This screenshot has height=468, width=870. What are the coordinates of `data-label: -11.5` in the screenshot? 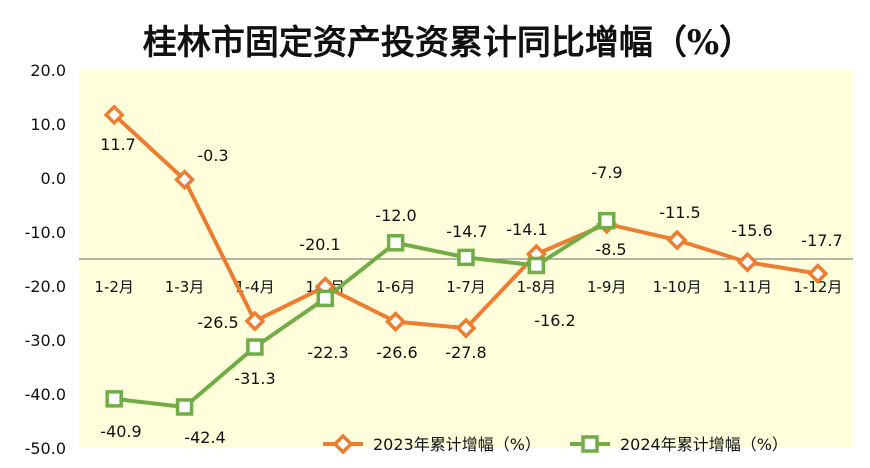 It's located at (679, 212).